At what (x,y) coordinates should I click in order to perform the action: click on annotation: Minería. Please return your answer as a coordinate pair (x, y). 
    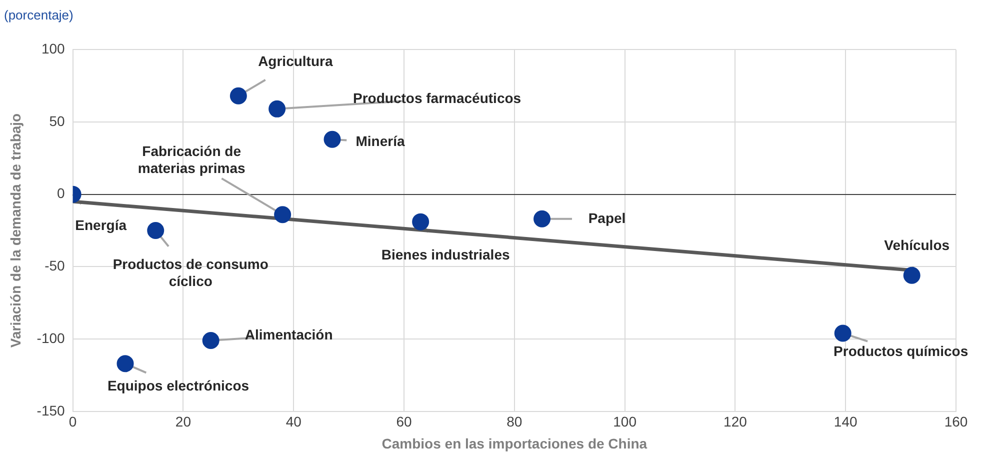
    Looking at the image, I should click on (380, 141).